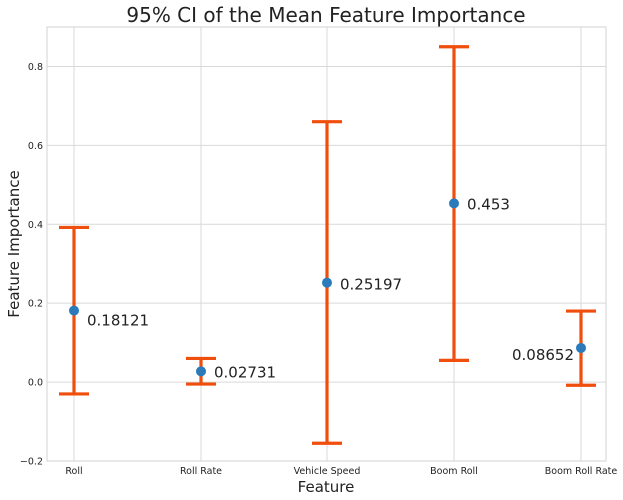  What do you see at coordinates (118, 321) in the screenshot?
I see `value-label: 0.18121` at bounding box center [118, 321].